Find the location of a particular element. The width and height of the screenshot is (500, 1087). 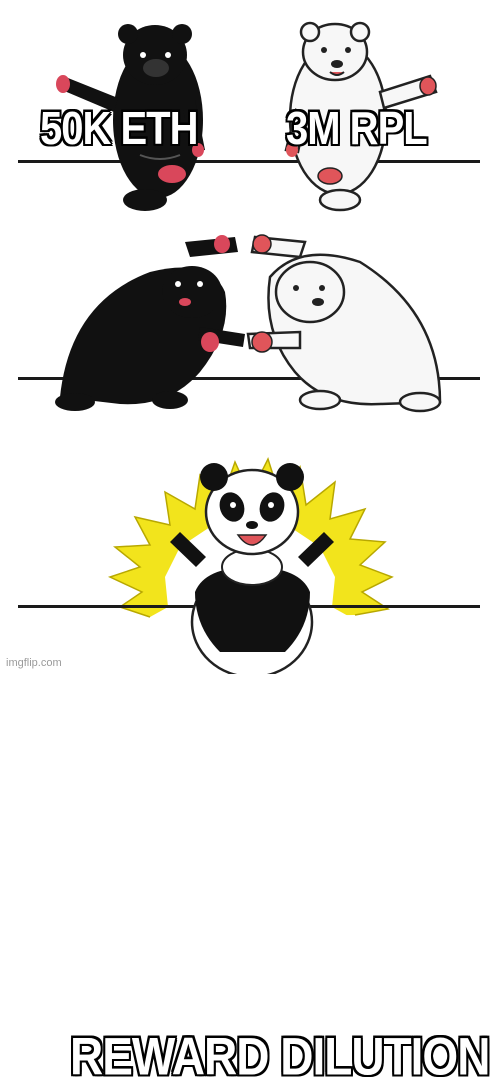

polar-bear-fusing-illustration is located at coordinates (344, 323).